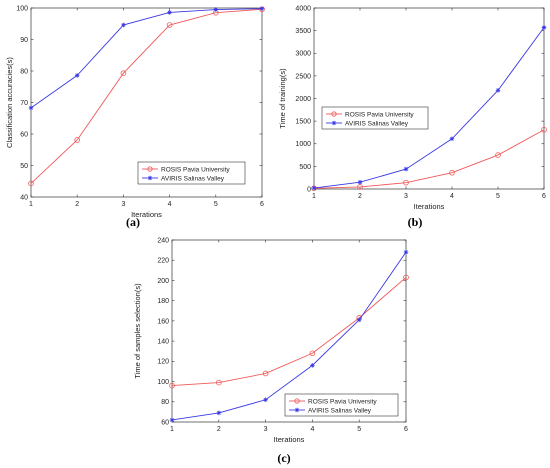 Image resolution: width=550 pixels, height=468 pixels. I want to click on y-axis-label: Time of samples selection(s), so click(137, 331).